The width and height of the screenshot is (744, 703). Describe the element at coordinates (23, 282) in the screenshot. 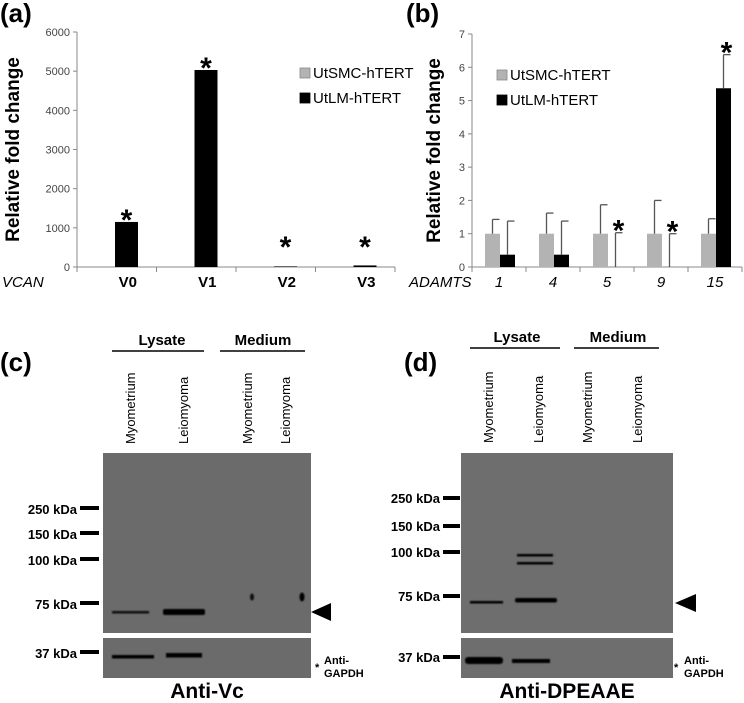

I see `x-axis-label: VCAN` at that location.